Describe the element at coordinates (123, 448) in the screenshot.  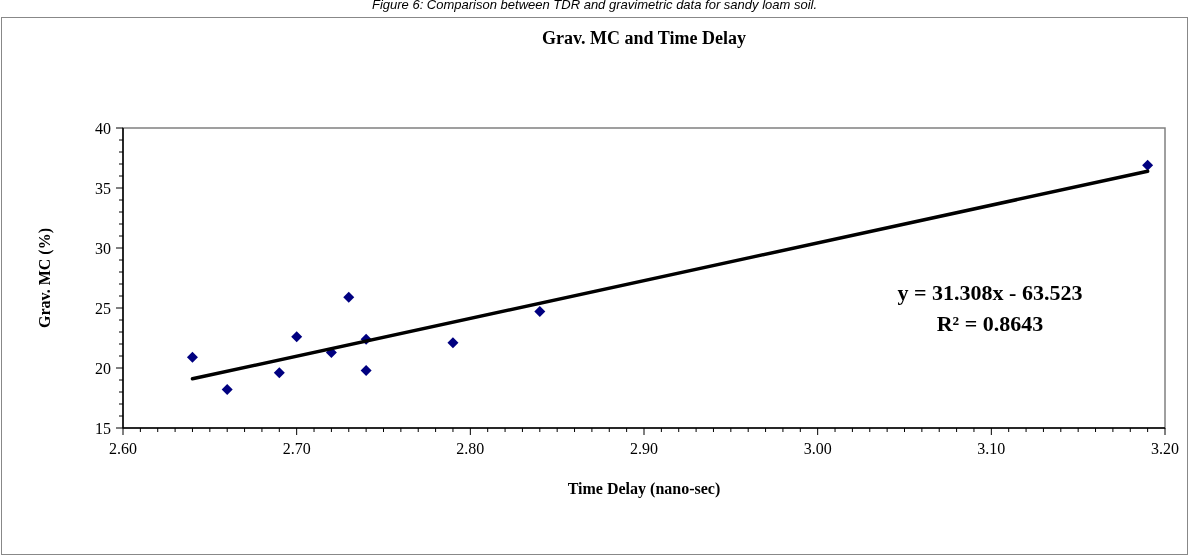
I see `x-tick-label: 2.60` at that location.